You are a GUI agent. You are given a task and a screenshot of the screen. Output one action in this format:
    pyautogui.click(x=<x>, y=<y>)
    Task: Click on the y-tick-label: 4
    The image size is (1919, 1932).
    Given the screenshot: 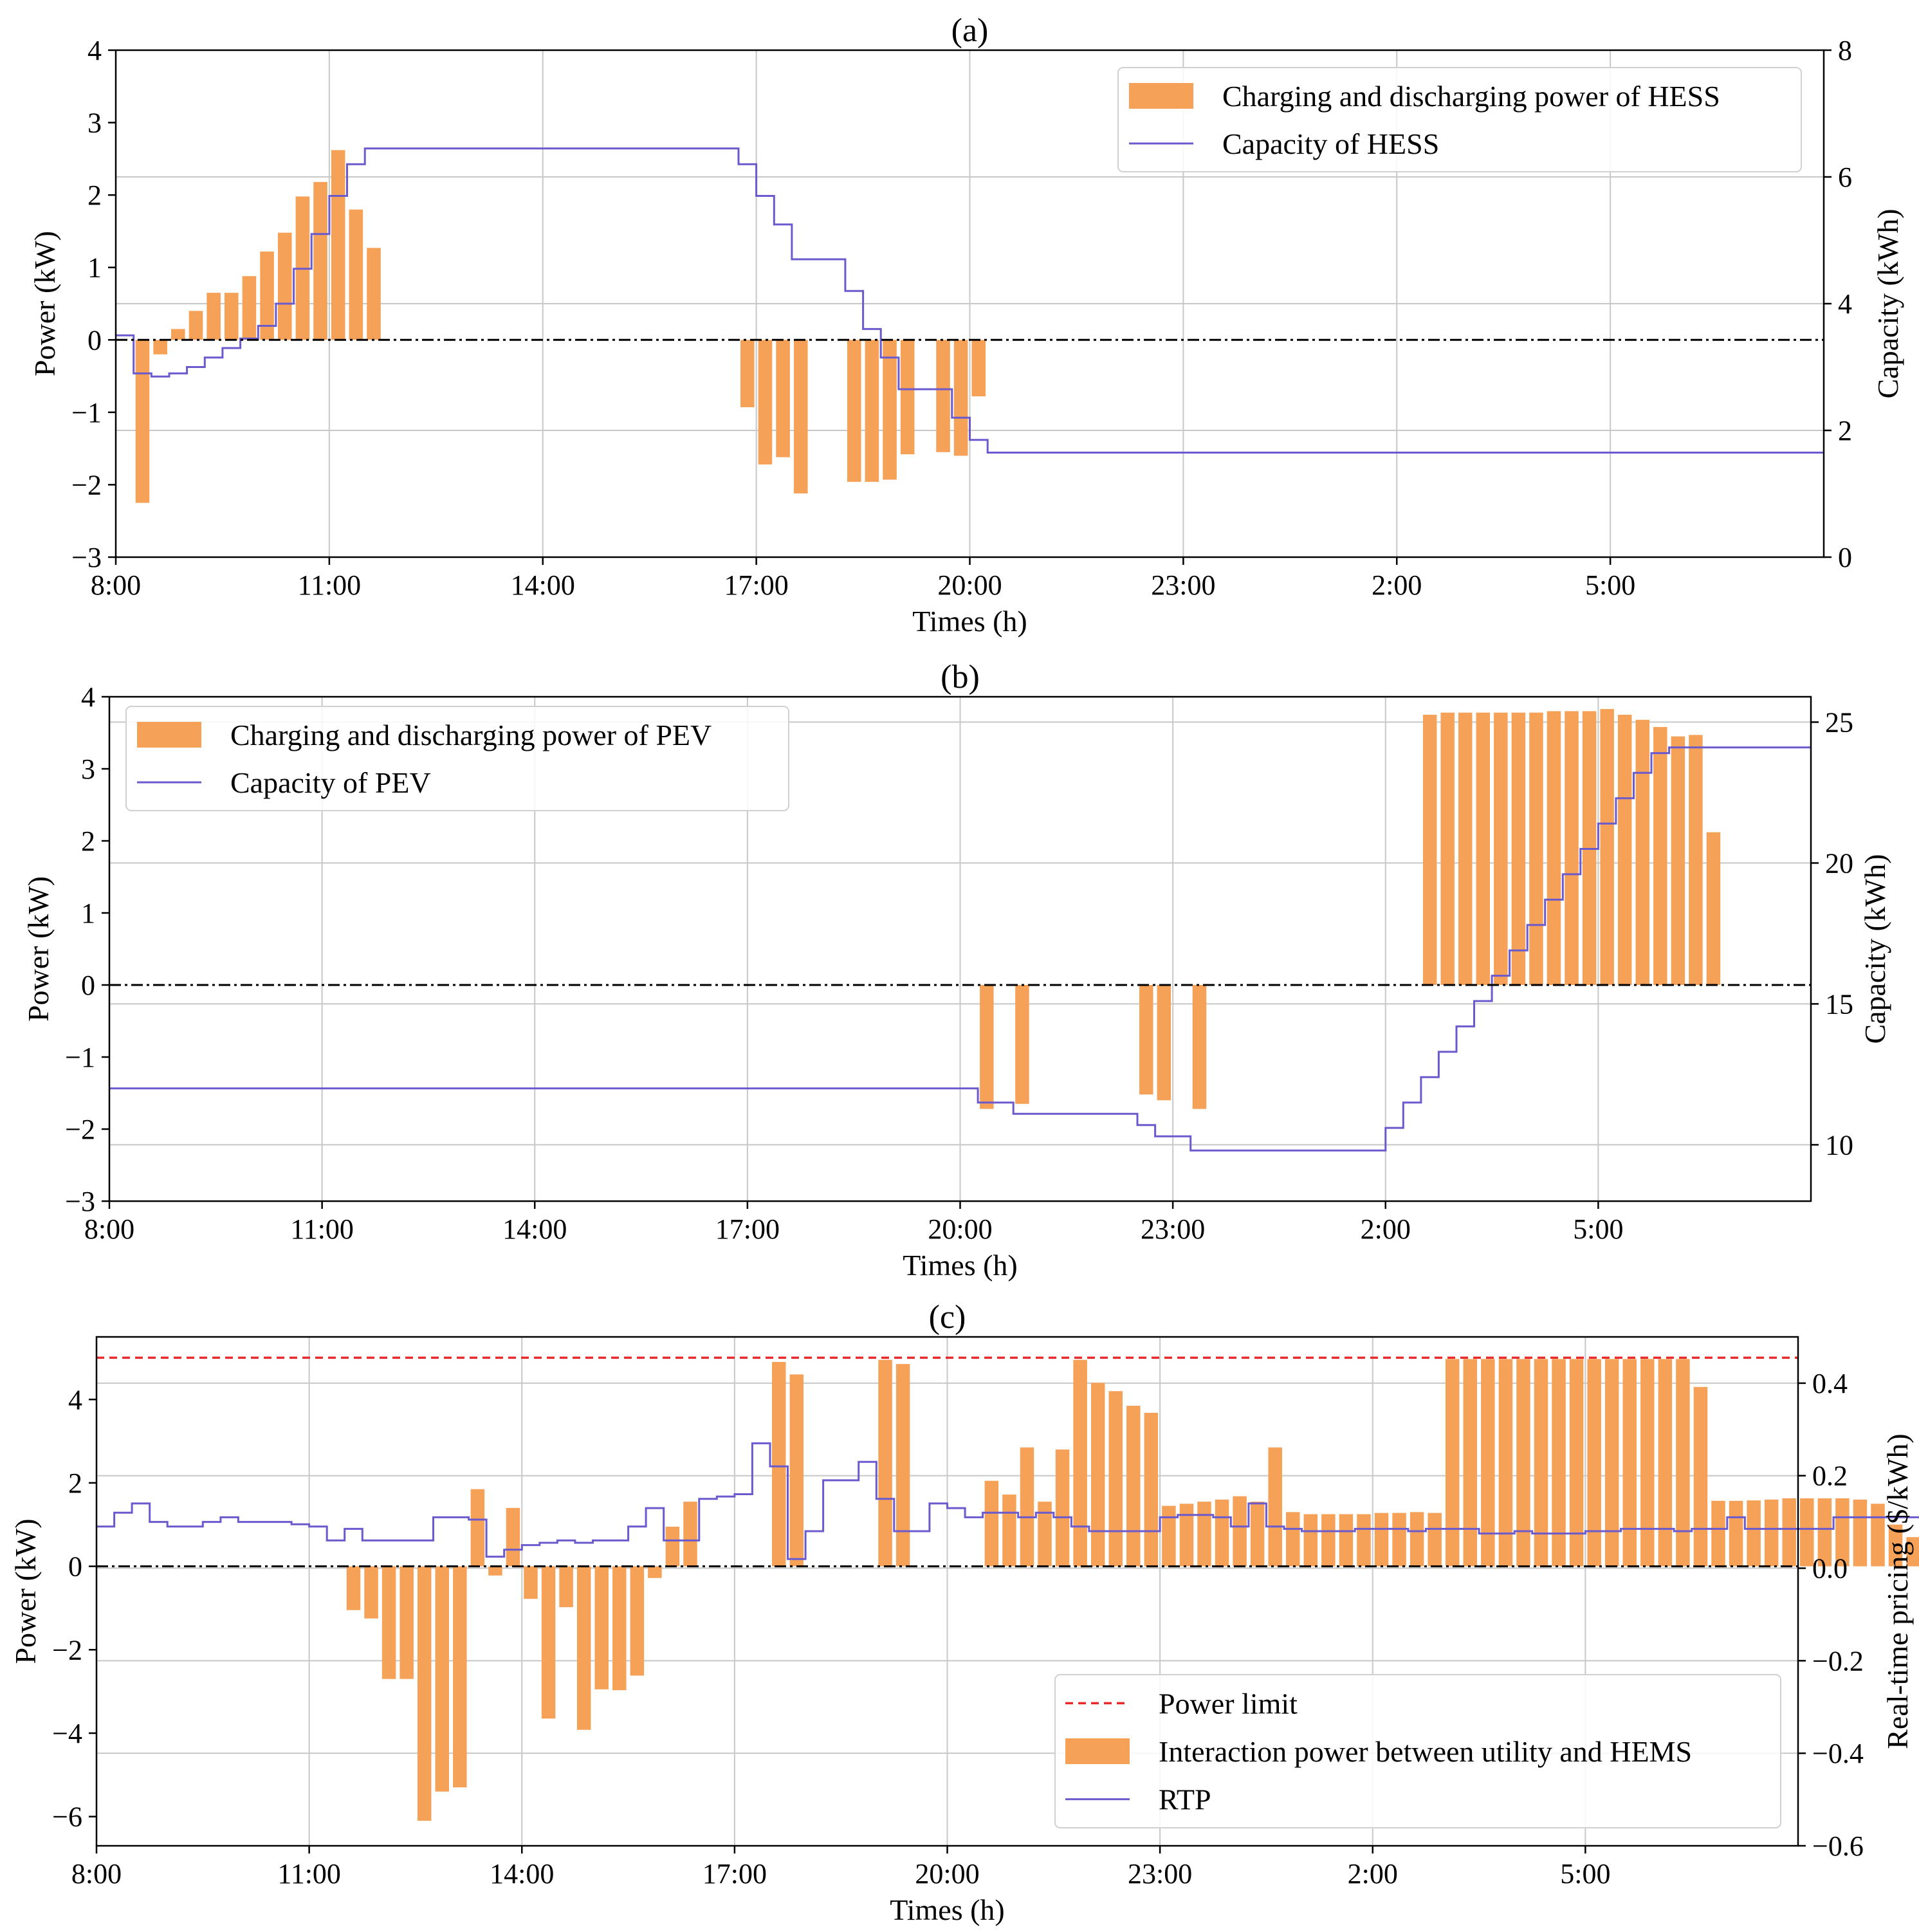 What is the action you would take?
    pyautogui.click(x=75, y=1399)
    